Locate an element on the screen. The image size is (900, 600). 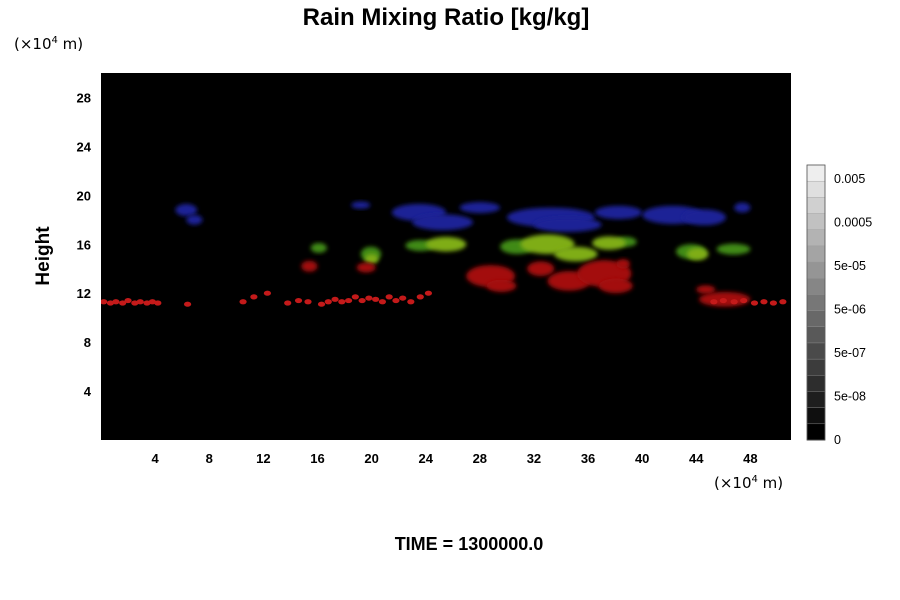
x-tick-label: 24 is located at coordinates (425, 458).